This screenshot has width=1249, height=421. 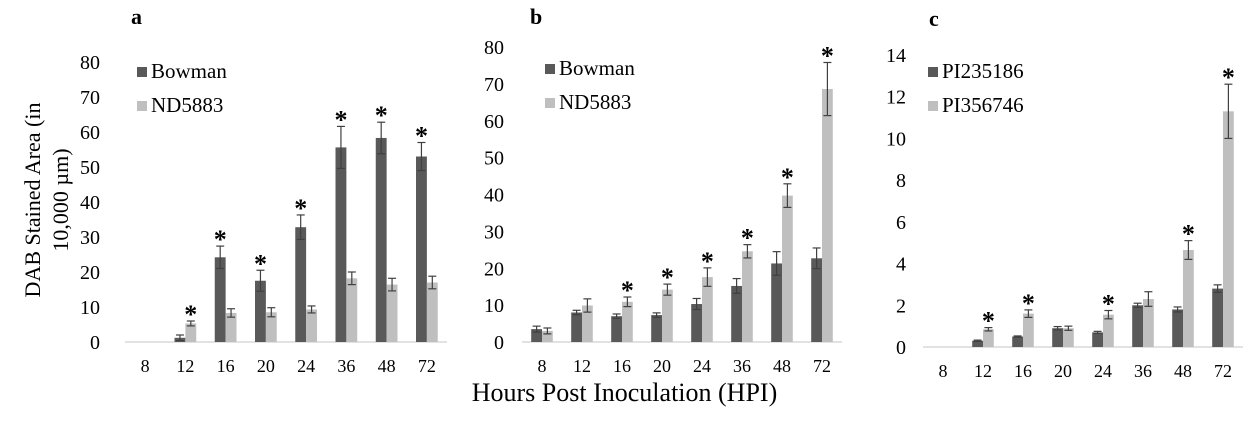 What do you see at coordinates (494, 269) in the screenshot?
I see `y-tick-label: 20` at bounding box center [494, 269].